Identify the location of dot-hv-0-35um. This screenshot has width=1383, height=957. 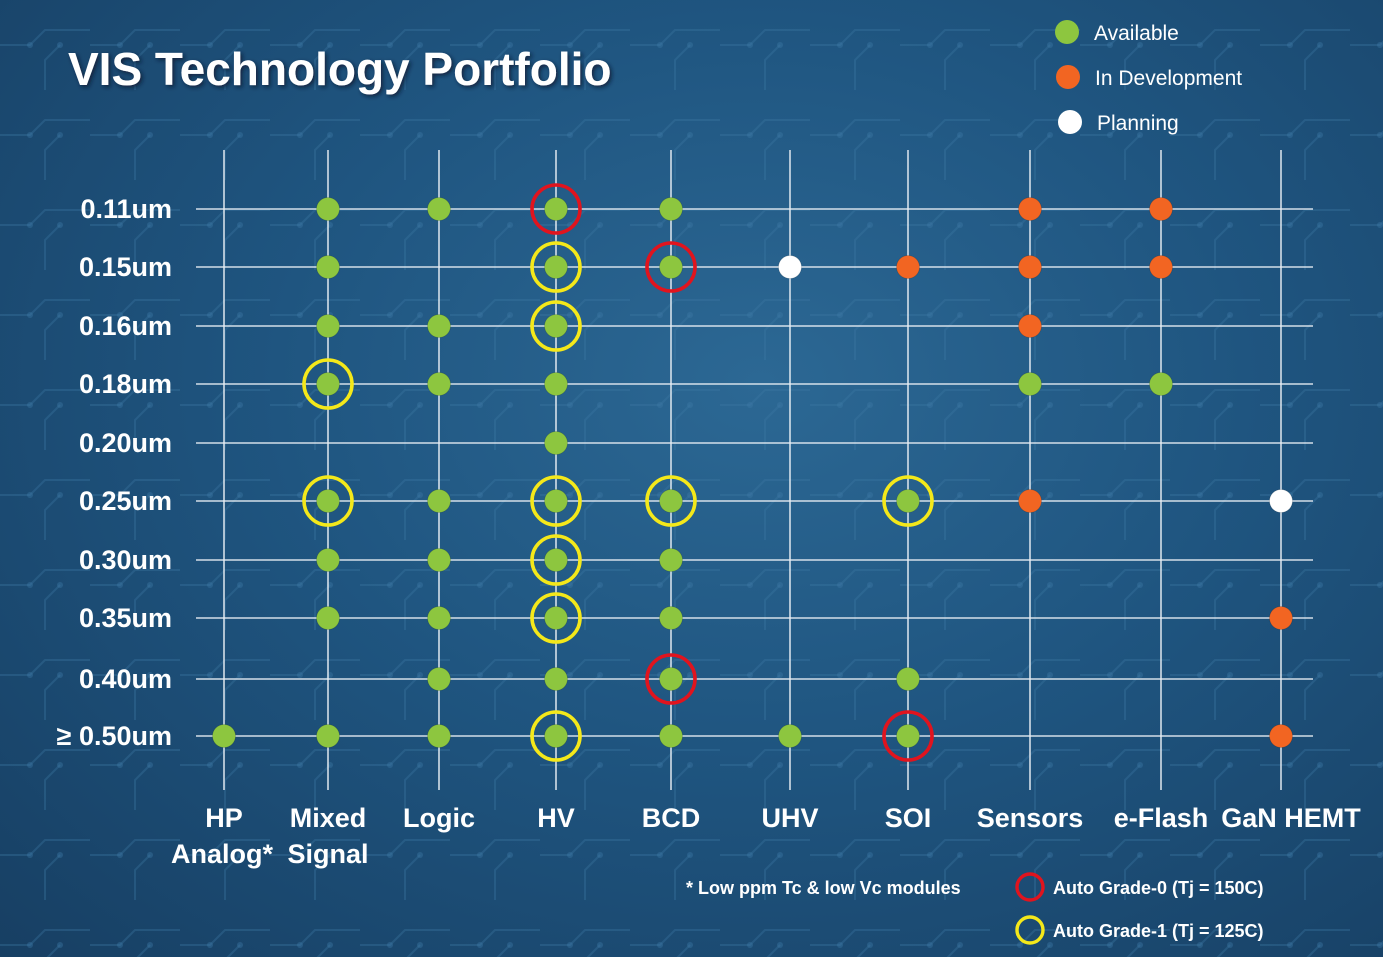
(556, 618).